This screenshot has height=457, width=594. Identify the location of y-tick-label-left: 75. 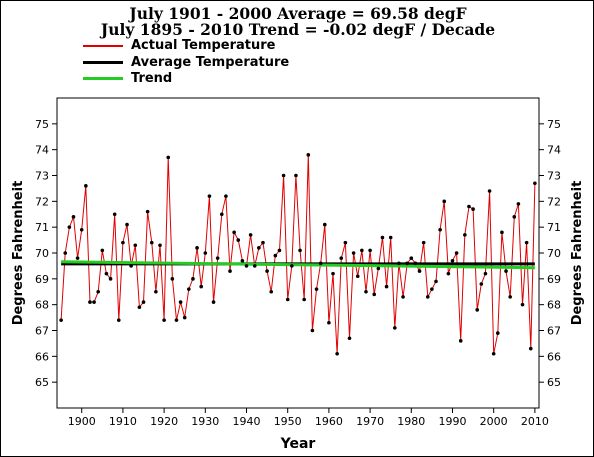
(42, 124).